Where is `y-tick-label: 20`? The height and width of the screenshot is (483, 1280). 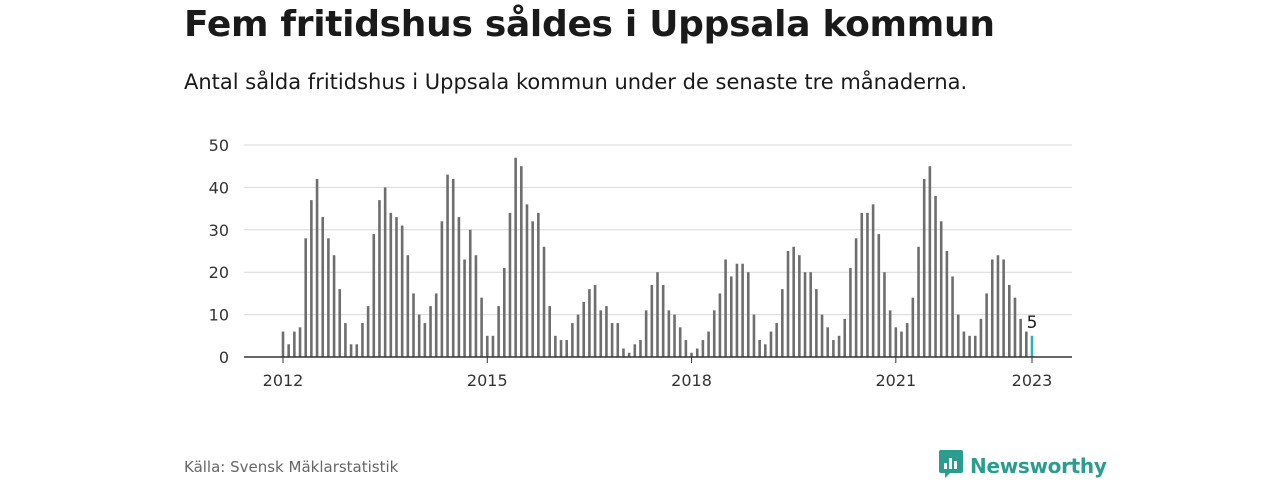
y-tick-label: 20 is located at coordinates (219, 272).